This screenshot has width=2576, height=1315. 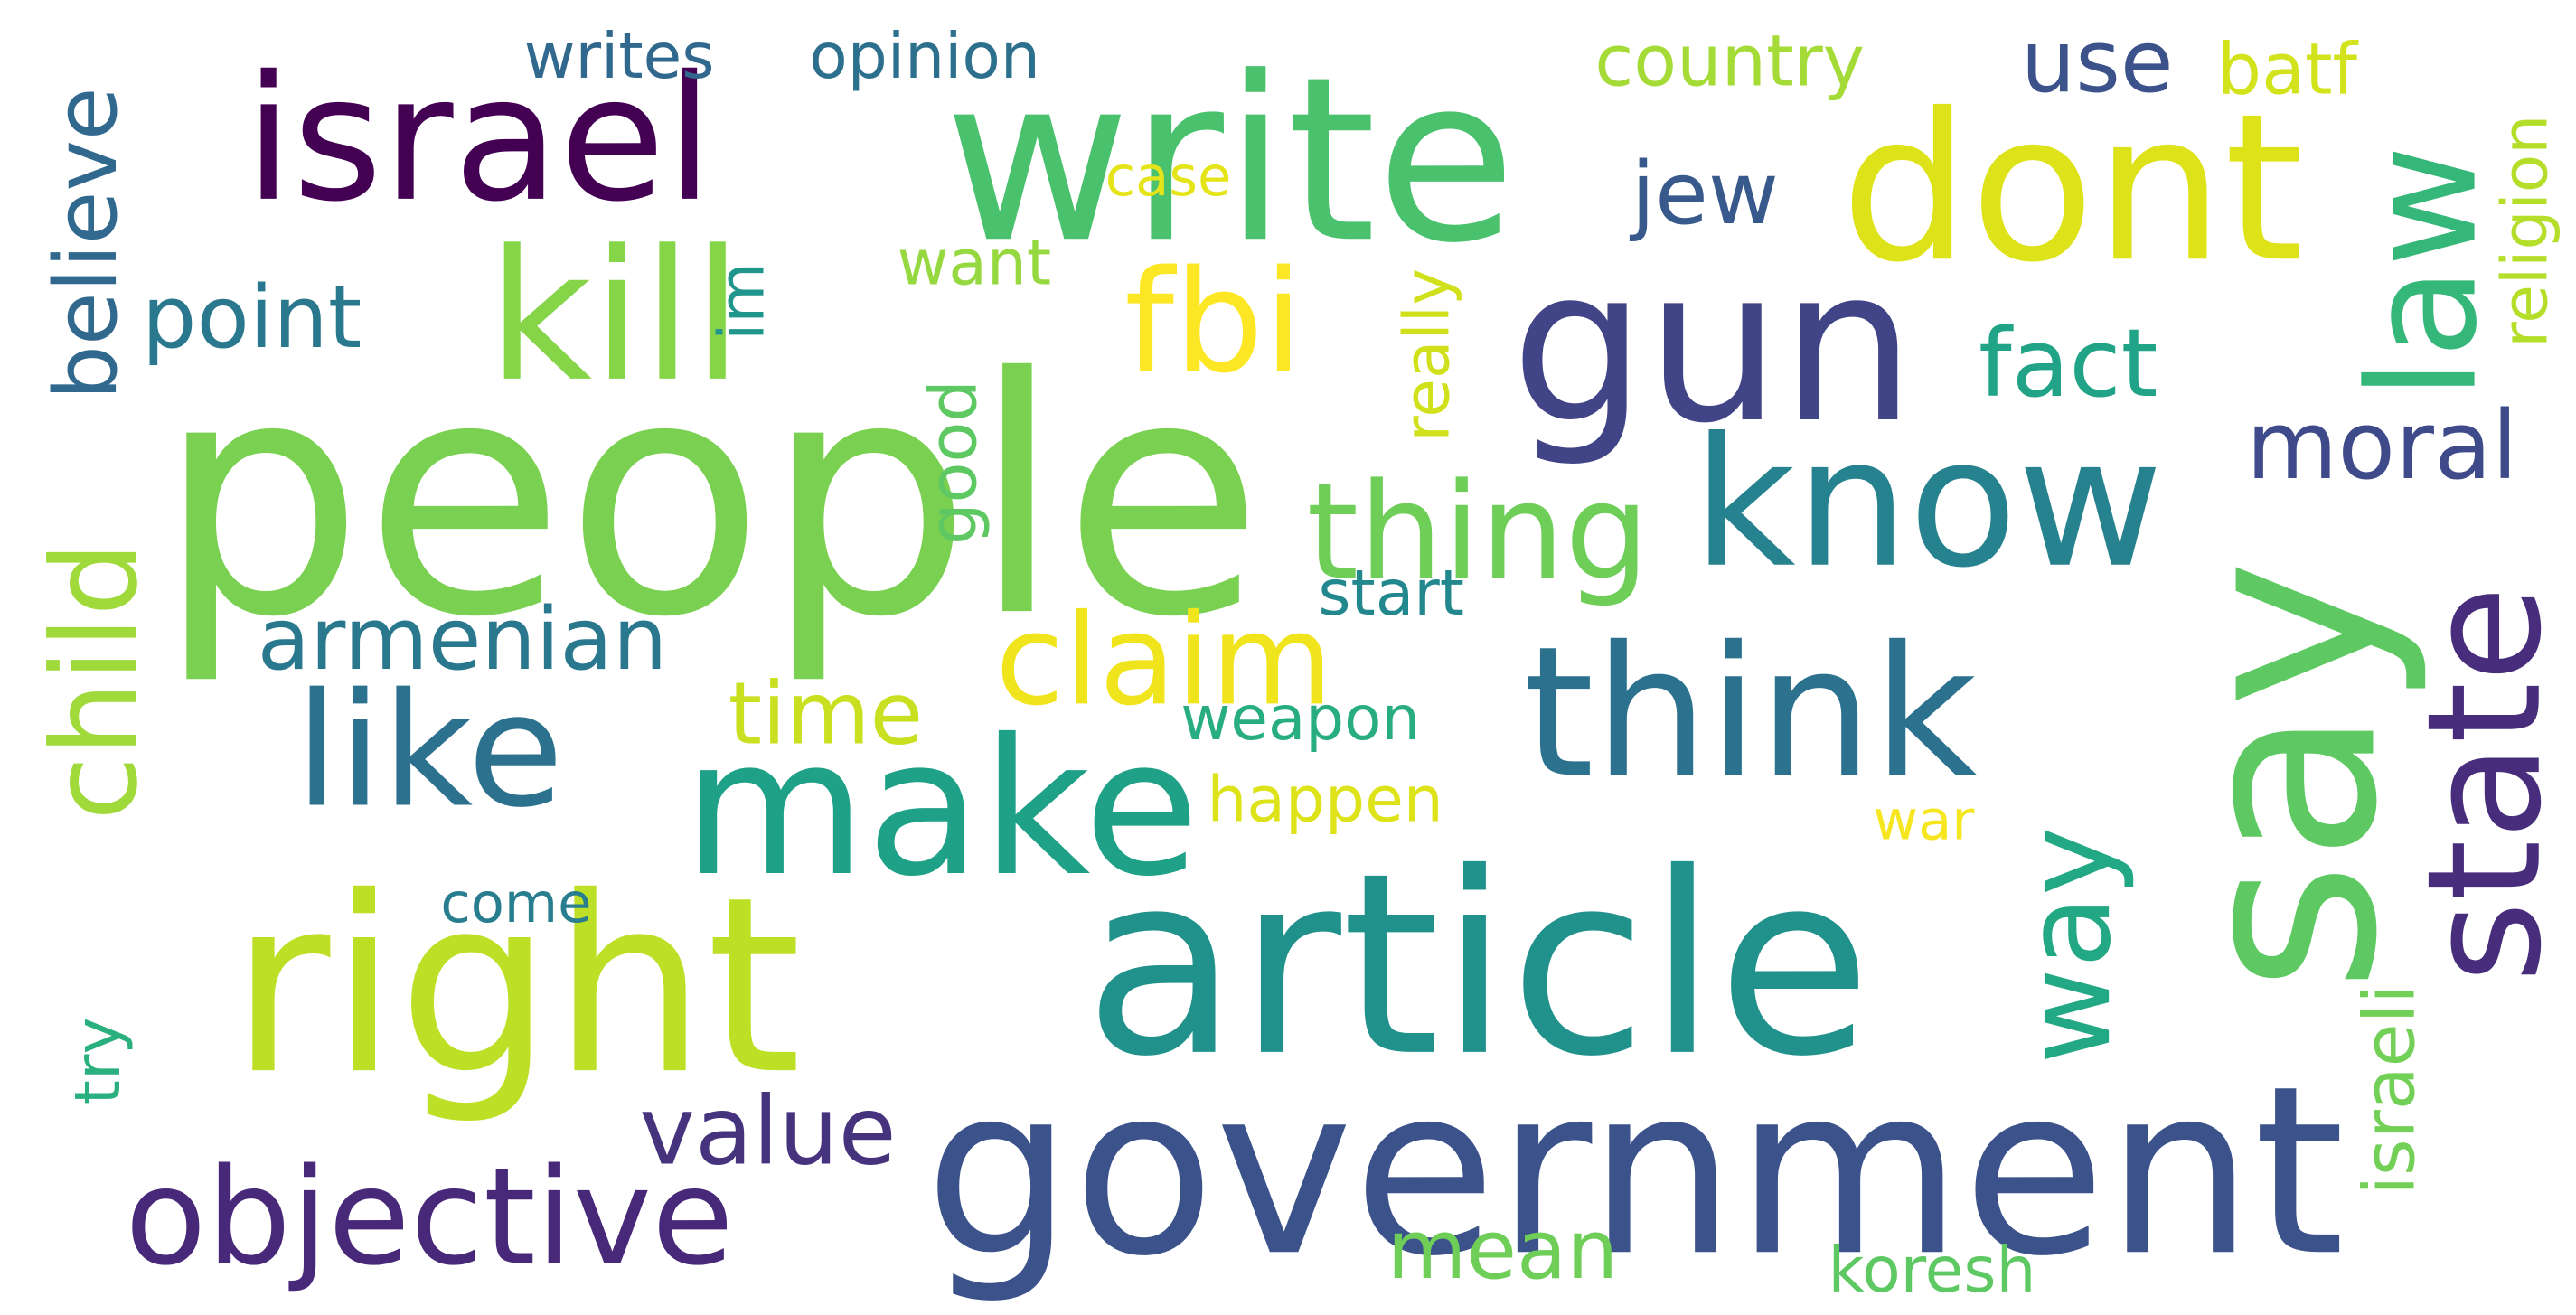 What do you see at coordinates (2525, 231) in the screenshot?
I see `word-religion: religion` at bounding box center [2525, 231].